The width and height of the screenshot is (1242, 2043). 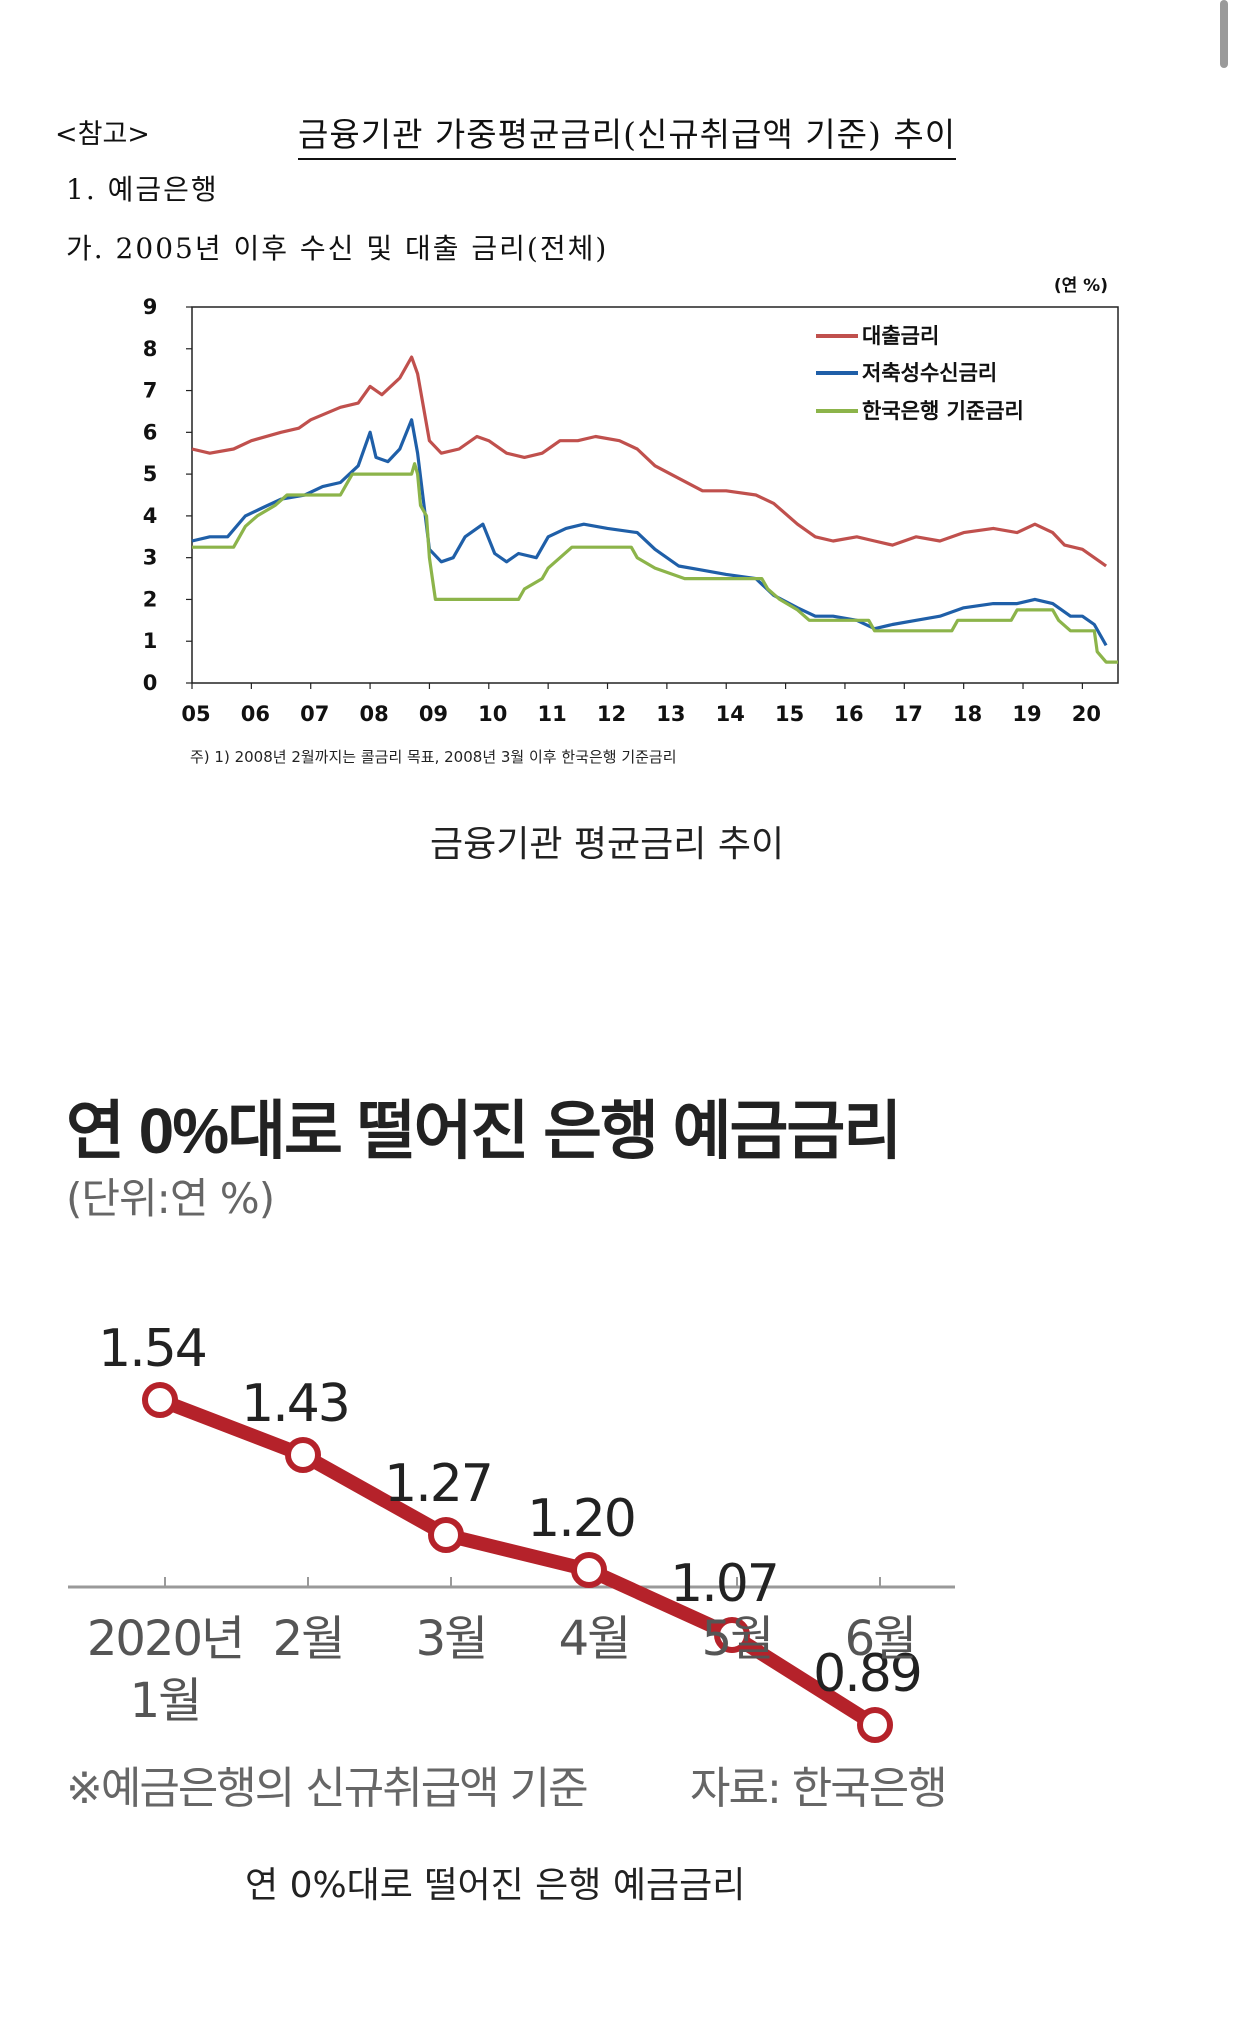 I want to click on x-category-label: 2월, so click(x=308, y=1639).